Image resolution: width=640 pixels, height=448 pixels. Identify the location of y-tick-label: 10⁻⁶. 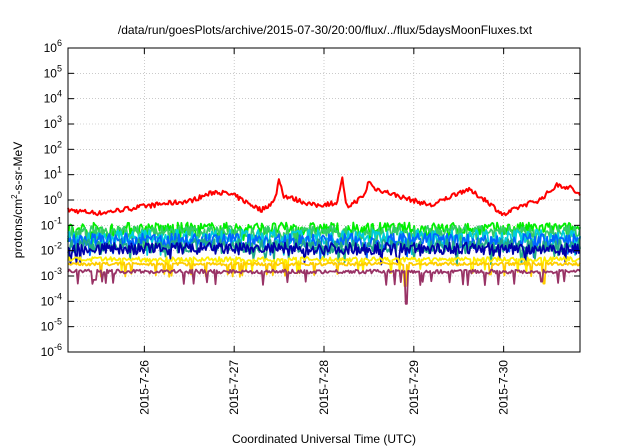
(51, 350).